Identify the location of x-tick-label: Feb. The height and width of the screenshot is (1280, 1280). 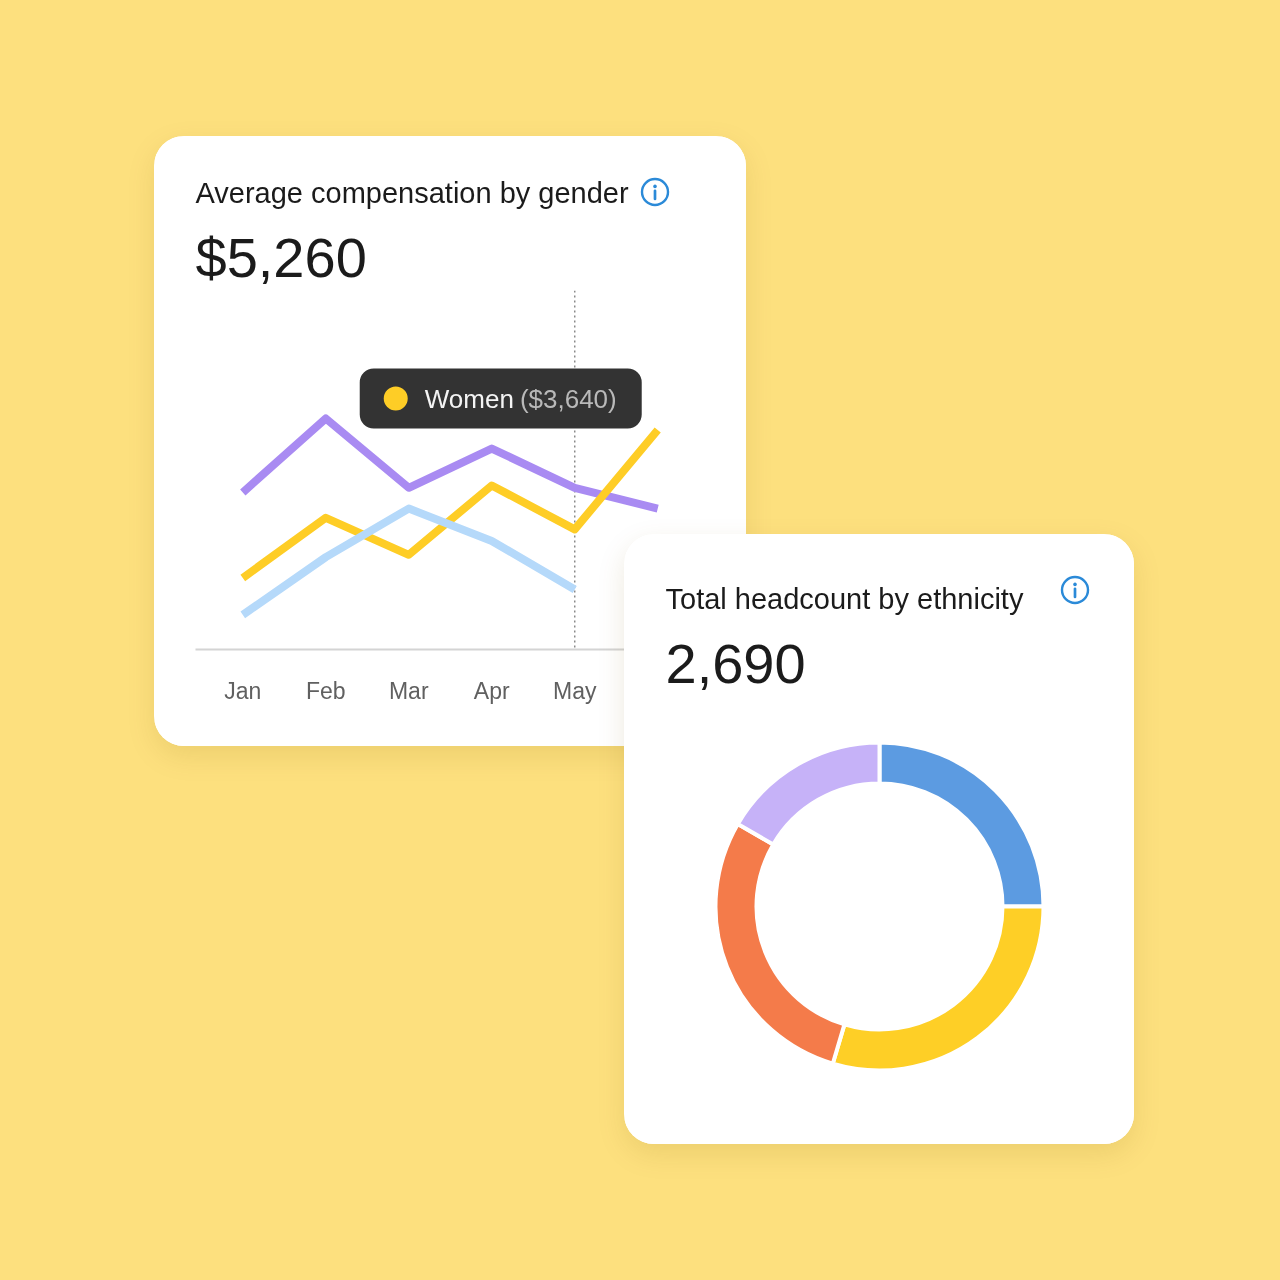
(325, 690).